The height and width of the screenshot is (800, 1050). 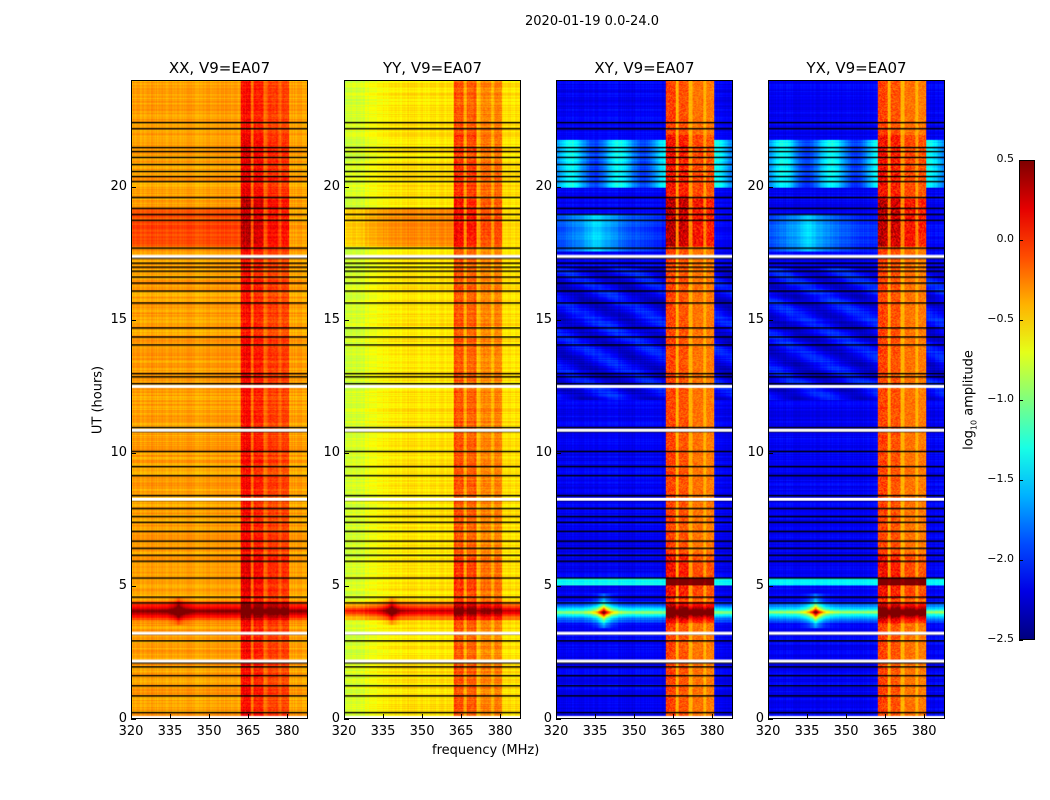 What do you see at coordinates (856, 68) in the screenshot?
I see `panel-title: YX, V9=EA07` at bounding box center [856, 68].